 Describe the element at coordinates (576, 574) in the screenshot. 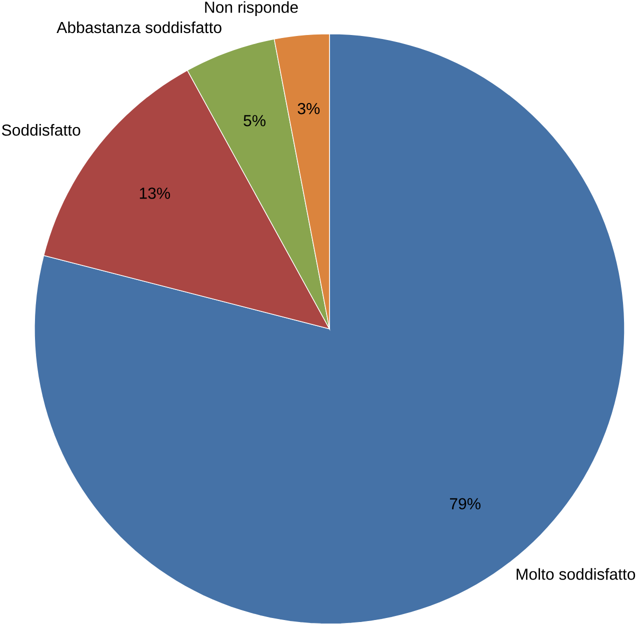

I see `slice-label: Molto soddisfatto` at that location.